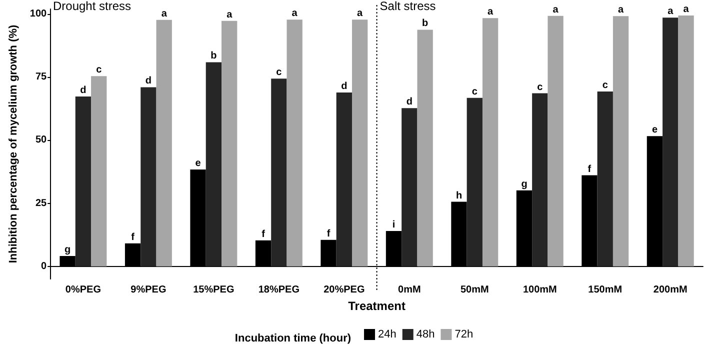  Describe the element at coordinates (464, 334) in the screenshot. I see `legend-label: 72h` at that location.